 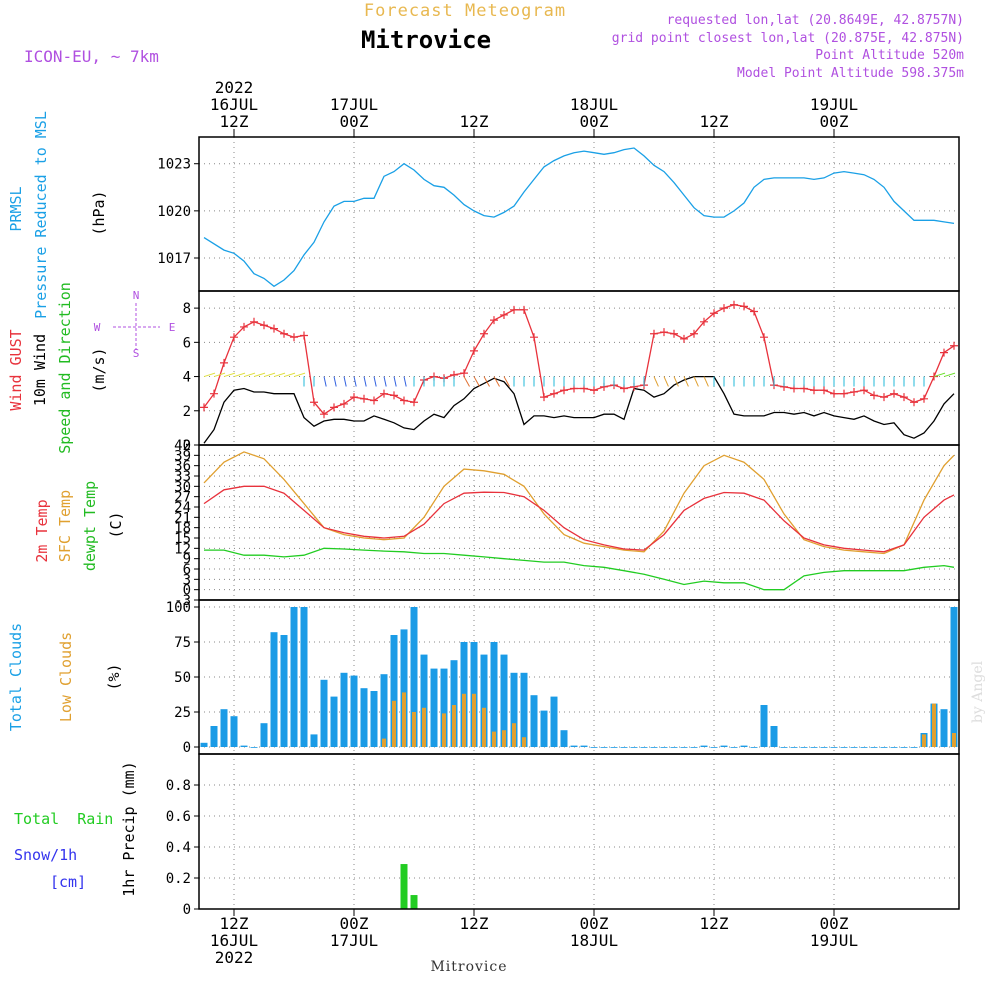 I want to click on y-tick-label: 15, so click(x=182, y=539).